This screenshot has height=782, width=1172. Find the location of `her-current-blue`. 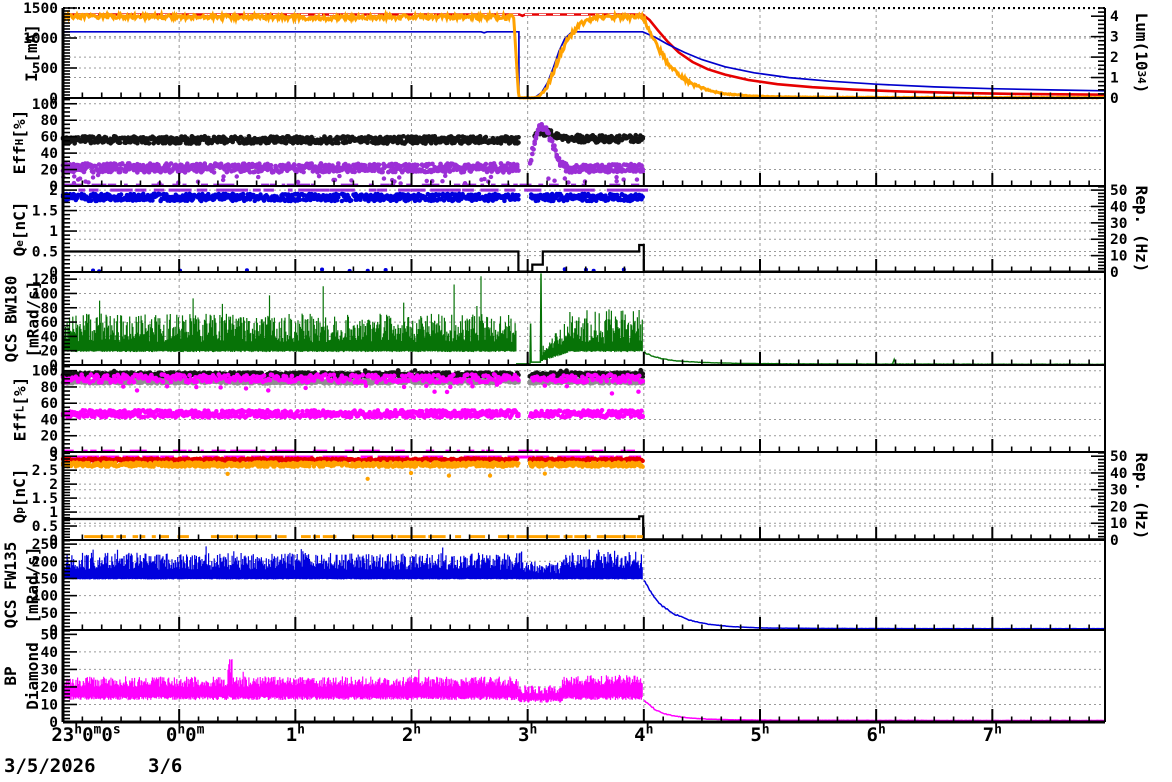

her-current-blue is located at coordinates (584, 64).